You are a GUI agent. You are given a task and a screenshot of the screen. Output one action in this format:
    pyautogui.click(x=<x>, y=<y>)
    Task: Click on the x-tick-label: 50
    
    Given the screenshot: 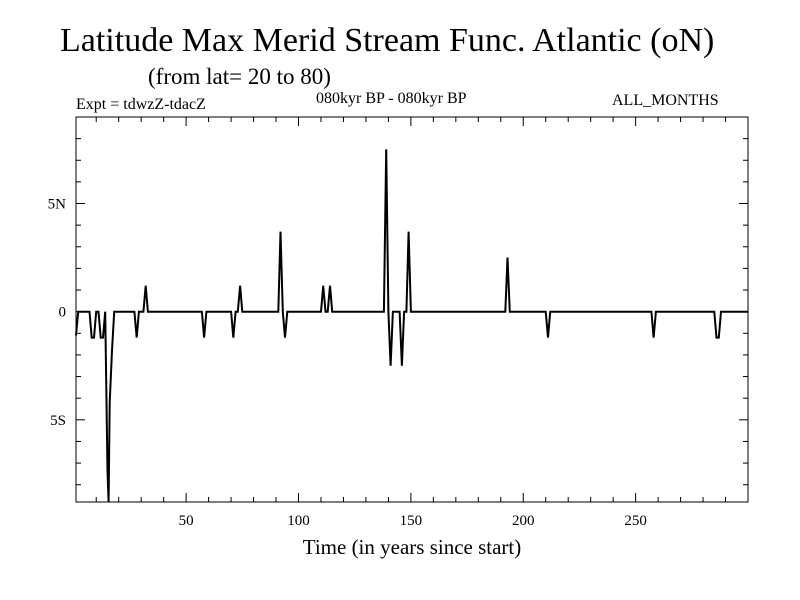 What is the action you would take?
    pyautogui.click(x=186, y=521)
    